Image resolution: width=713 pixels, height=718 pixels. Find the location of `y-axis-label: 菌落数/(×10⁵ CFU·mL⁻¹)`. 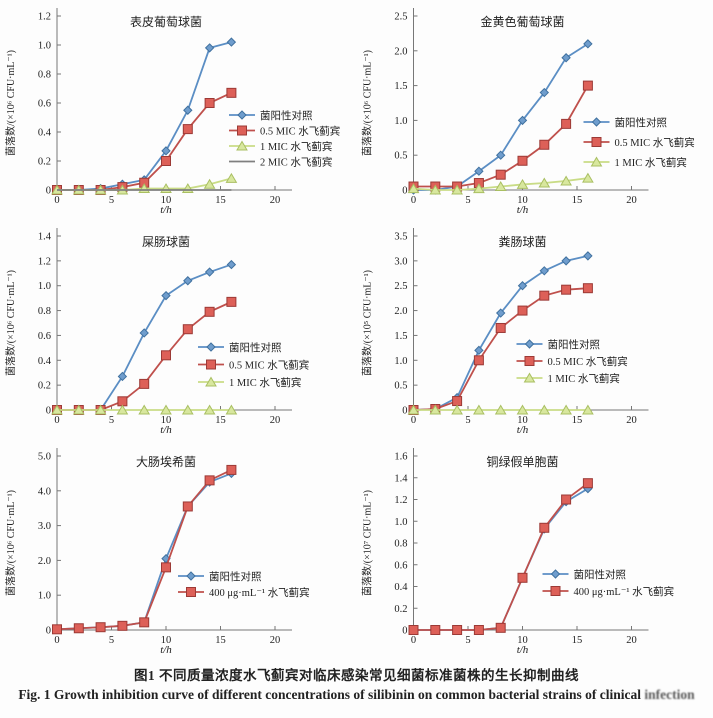

y-axis-label: 菌落数/(×10⁵ CFU·mL⁻¹) is located at coordinates (367, 323).